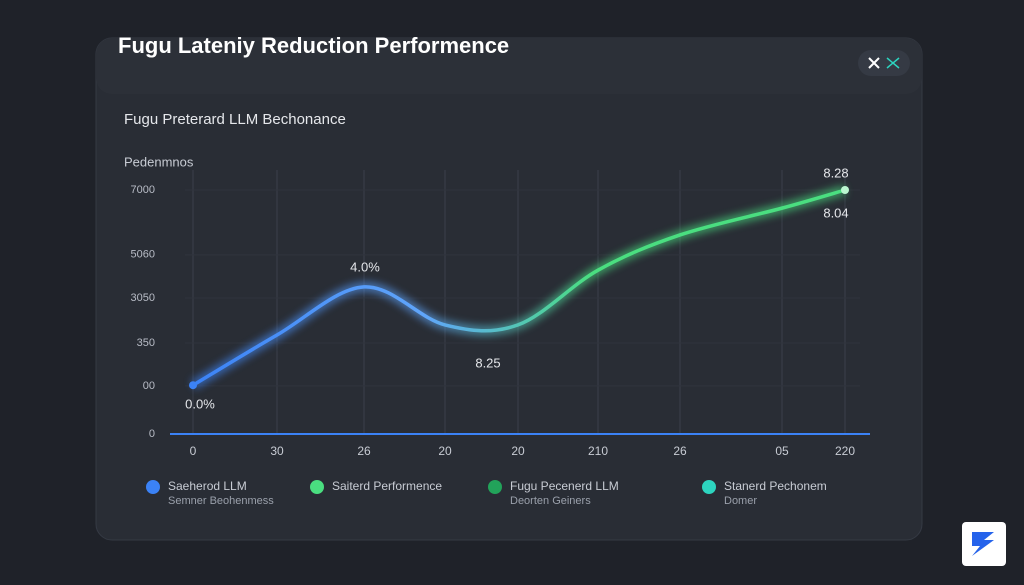  What do you see at coordinates (193, 451) in the screenshot?
I see `x-tick-label: 0` at bounding box center [193, 451].